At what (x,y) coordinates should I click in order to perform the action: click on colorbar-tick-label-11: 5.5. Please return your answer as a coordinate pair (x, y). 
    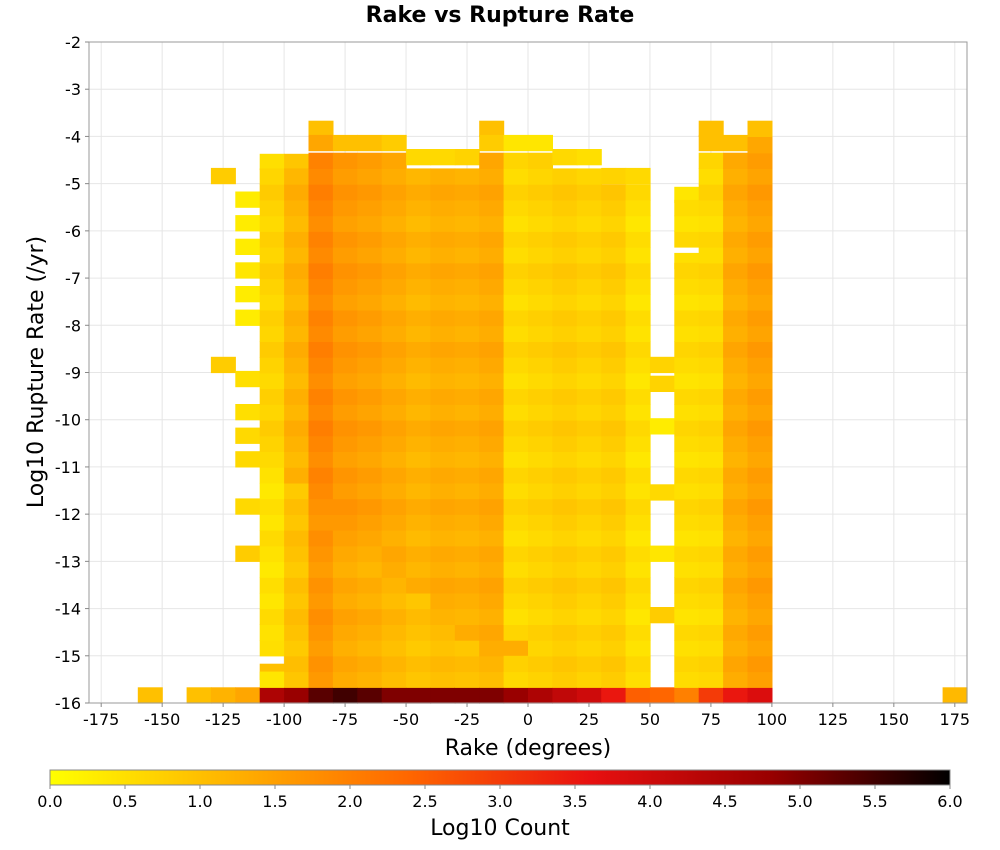
    Looking at the image, I should click on (874, 801).